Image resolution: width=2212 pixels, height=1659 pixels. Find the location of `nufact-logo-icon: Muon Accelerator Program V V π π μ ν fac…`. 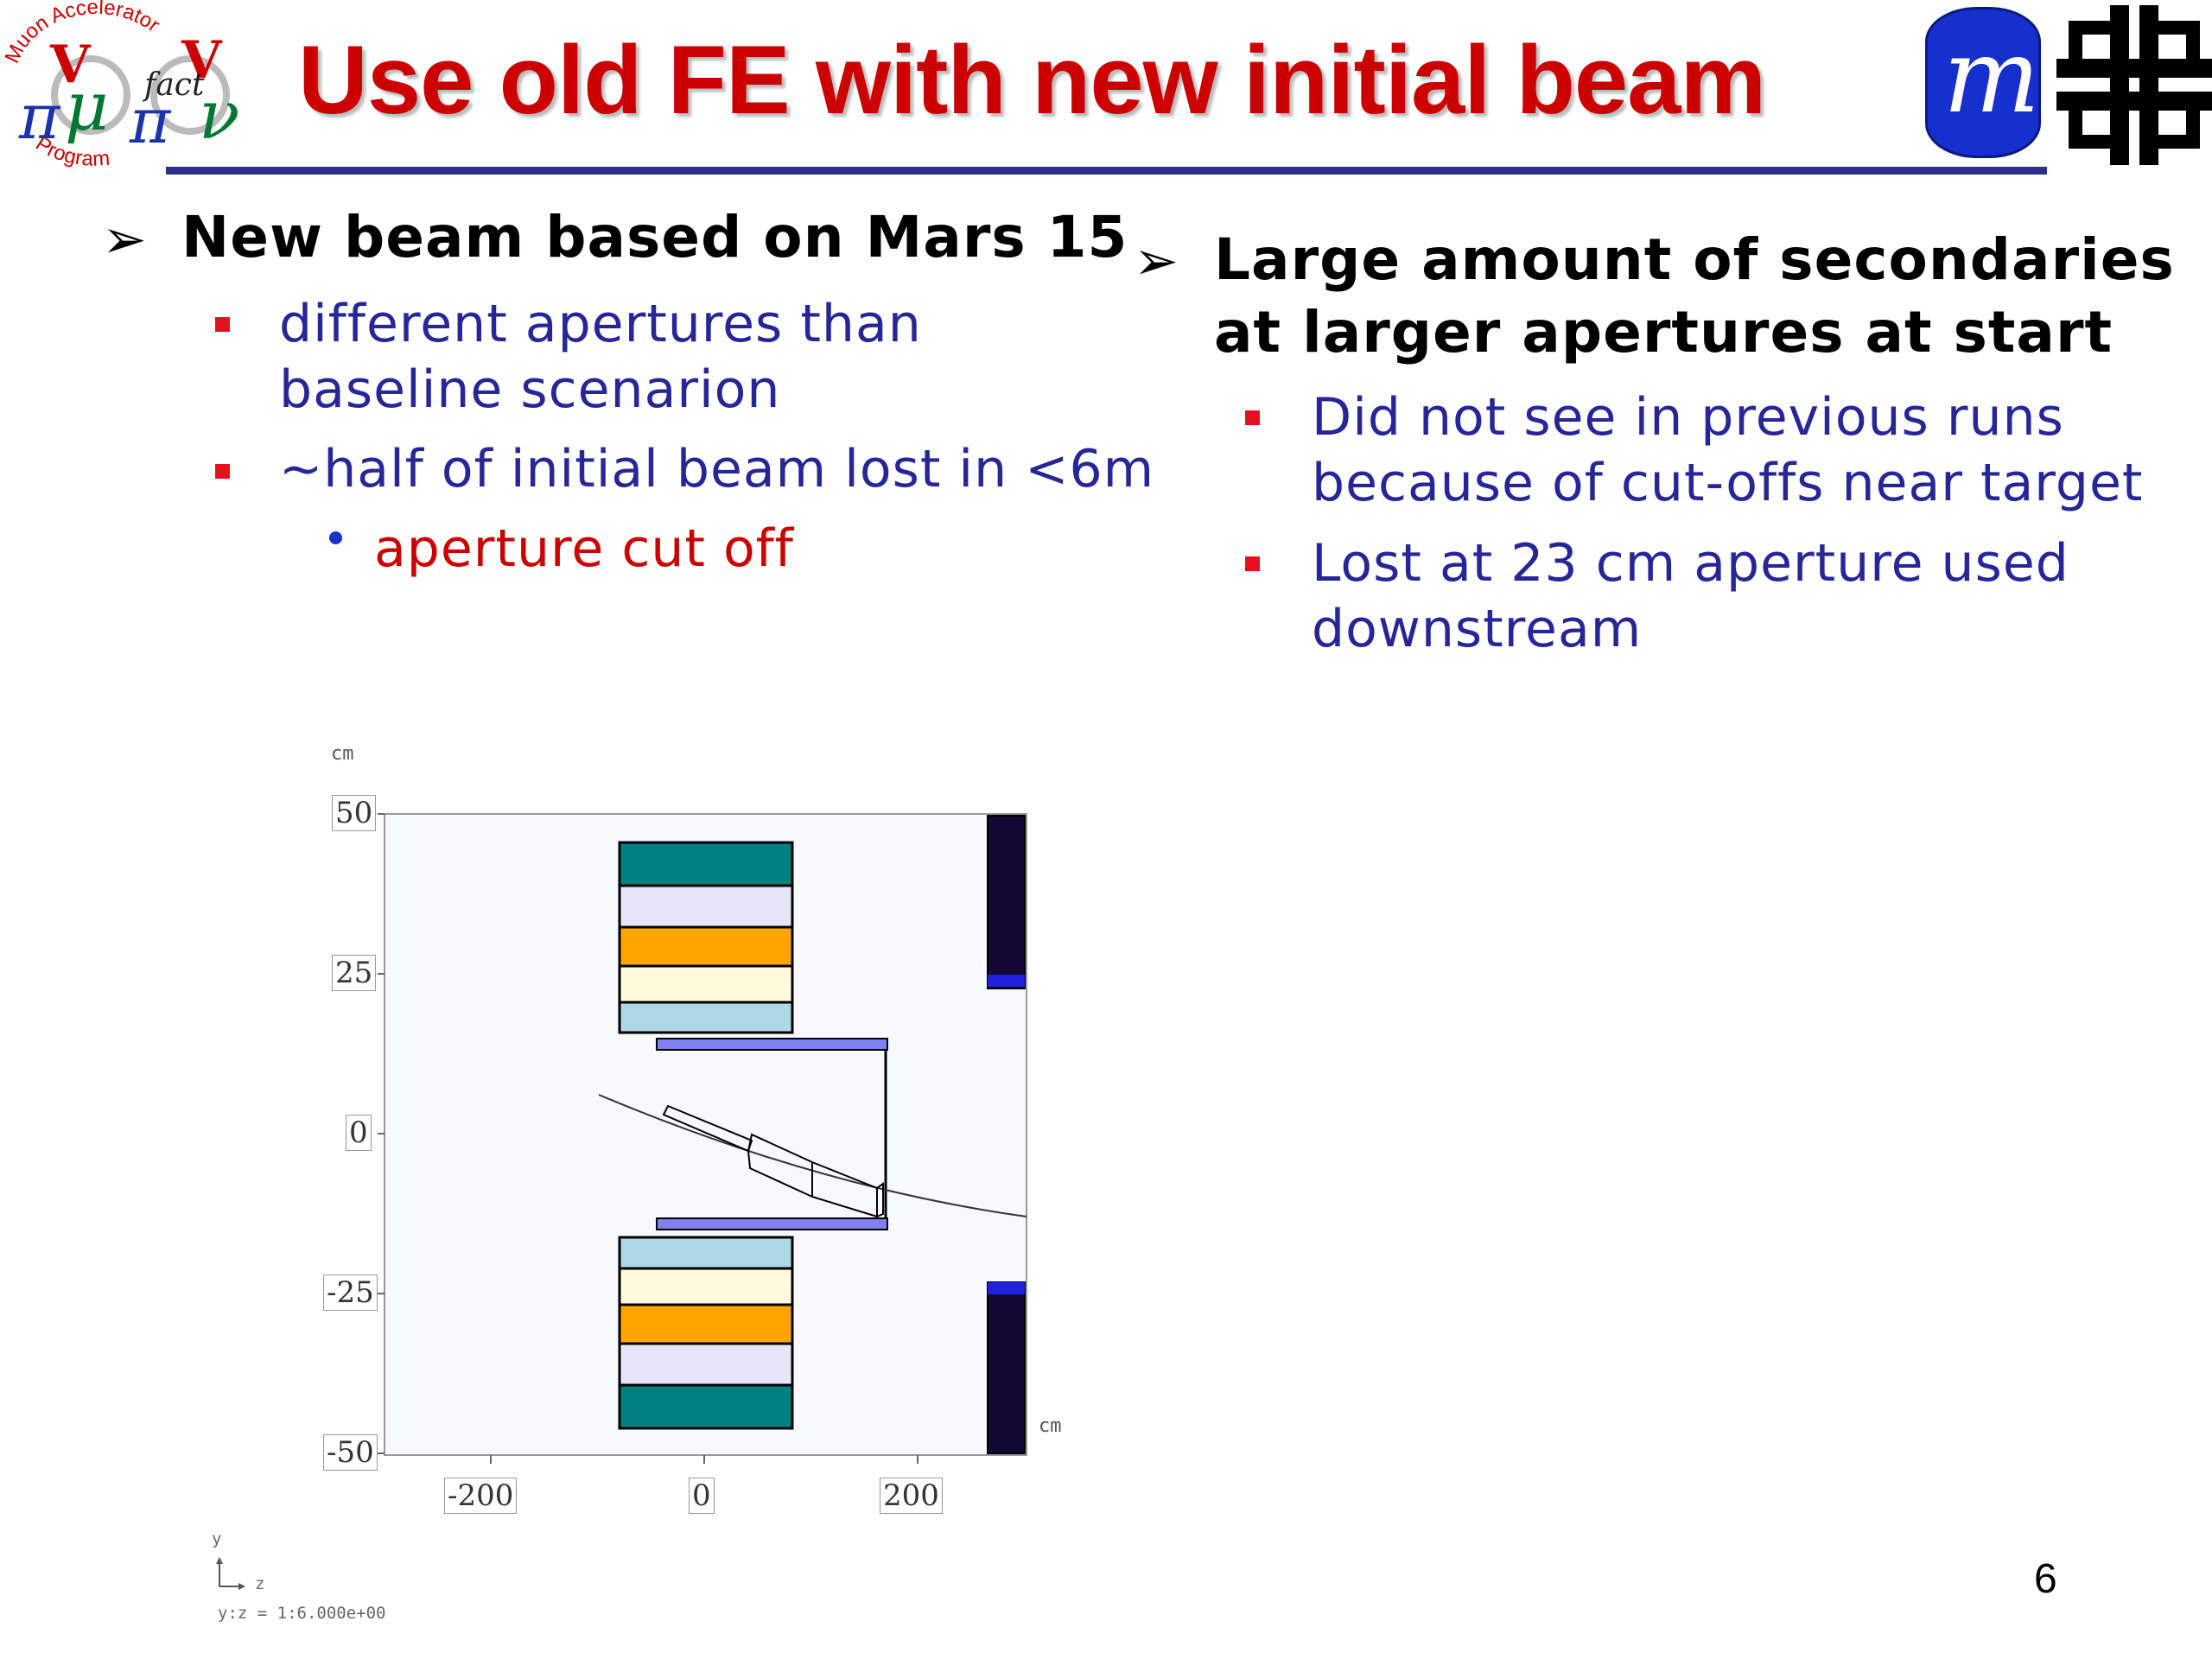

nufact-logo-icon: Muon Accelerator Program V V π π μ ν fac… is located at coordinates (119, 85).